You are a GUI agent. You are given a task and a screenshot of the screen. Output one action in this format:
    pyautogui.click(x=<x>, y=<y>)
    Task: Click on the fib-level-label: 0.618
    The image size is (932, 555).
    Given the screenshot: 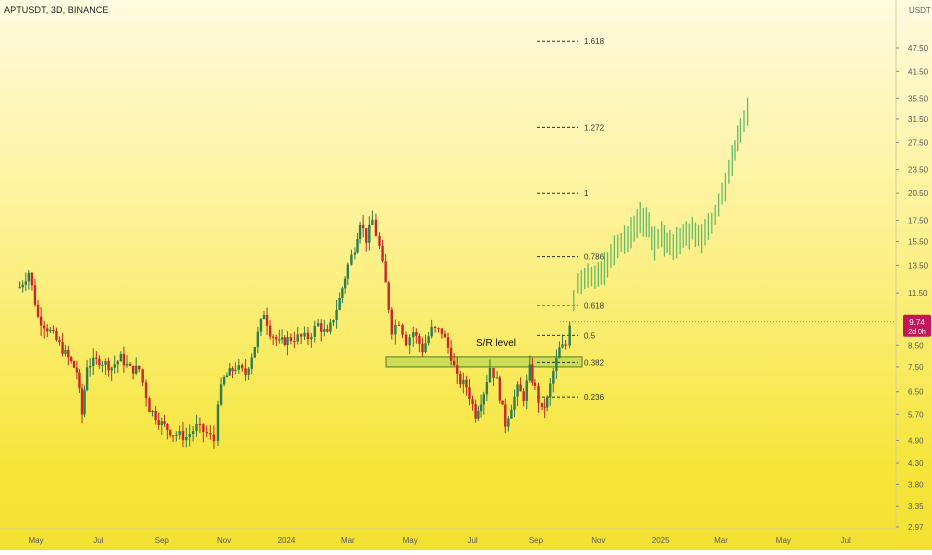 What is the action you would take?
    pyautogui.click(x=594, y=306)
    